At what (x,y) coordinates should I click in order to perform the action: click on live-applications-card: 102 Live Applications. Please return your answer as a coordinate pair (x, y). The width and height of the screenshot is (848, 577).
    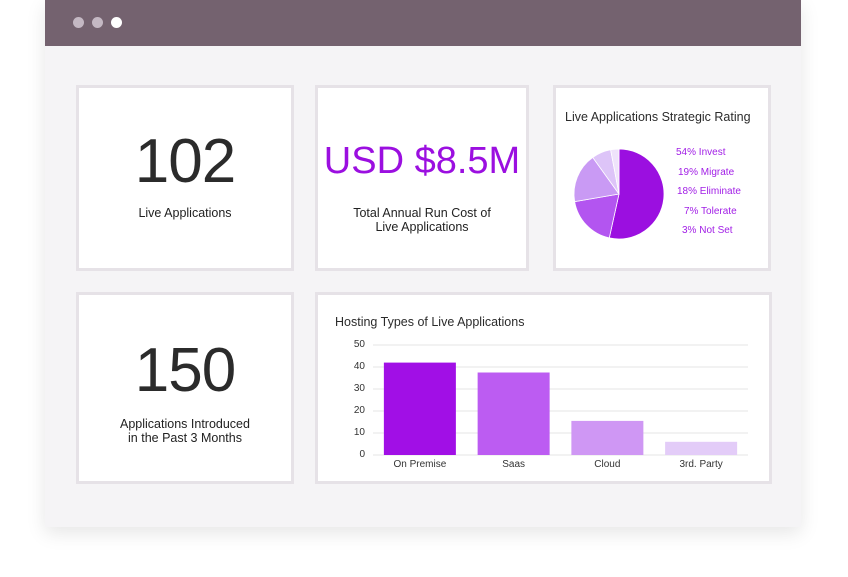
    Looking at the image, I should click on (185, 178).